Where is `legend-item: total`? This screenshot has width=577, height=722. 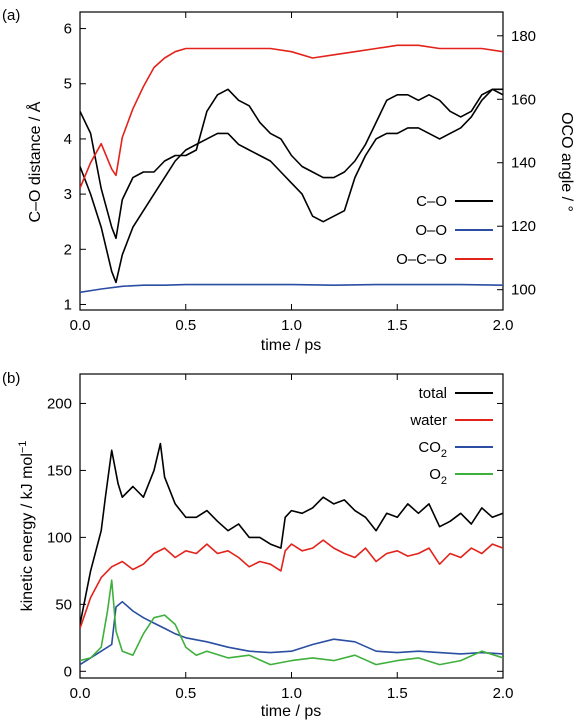
legend-item: total is located at coordinates (456, 393).